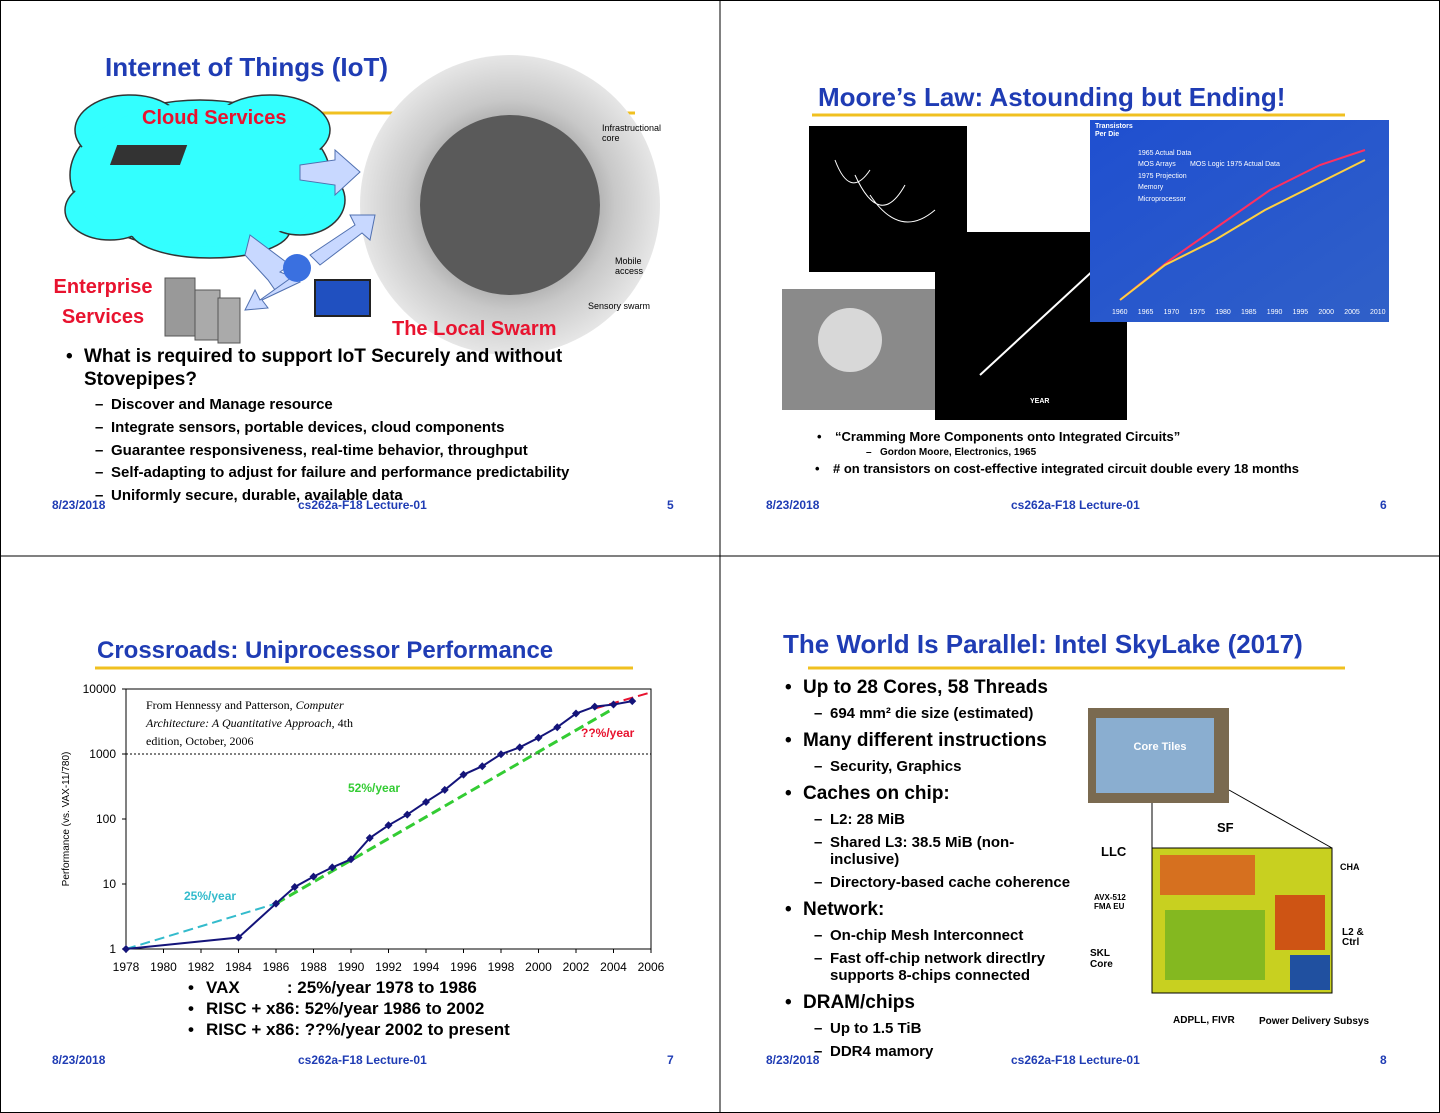 The height and width of the screenshot is (1113, 1440). What do you see at coordinates (332, 988) in the screenshot?
I see `bullet: VAX : 25%/year 1978 to 1986` at bounding box center [332, 988].